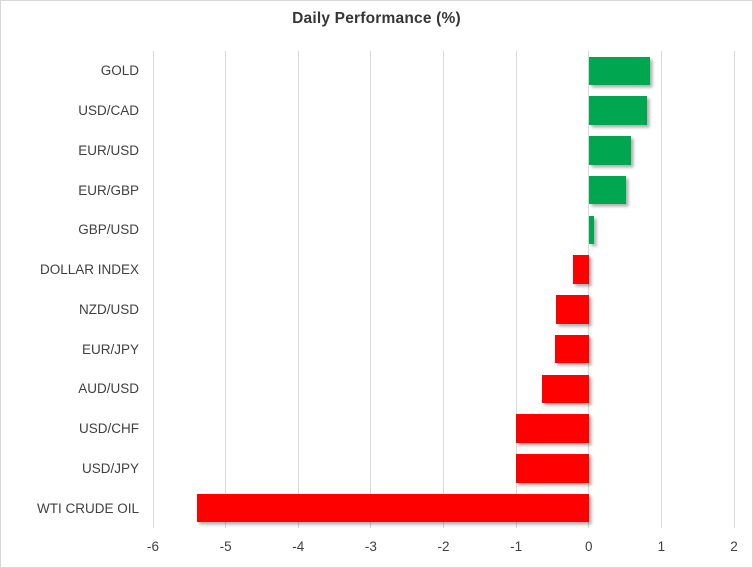 The width and height of the screenshot is (753, 568). I want to click on bar-eur-gbp, so click(607, 190).